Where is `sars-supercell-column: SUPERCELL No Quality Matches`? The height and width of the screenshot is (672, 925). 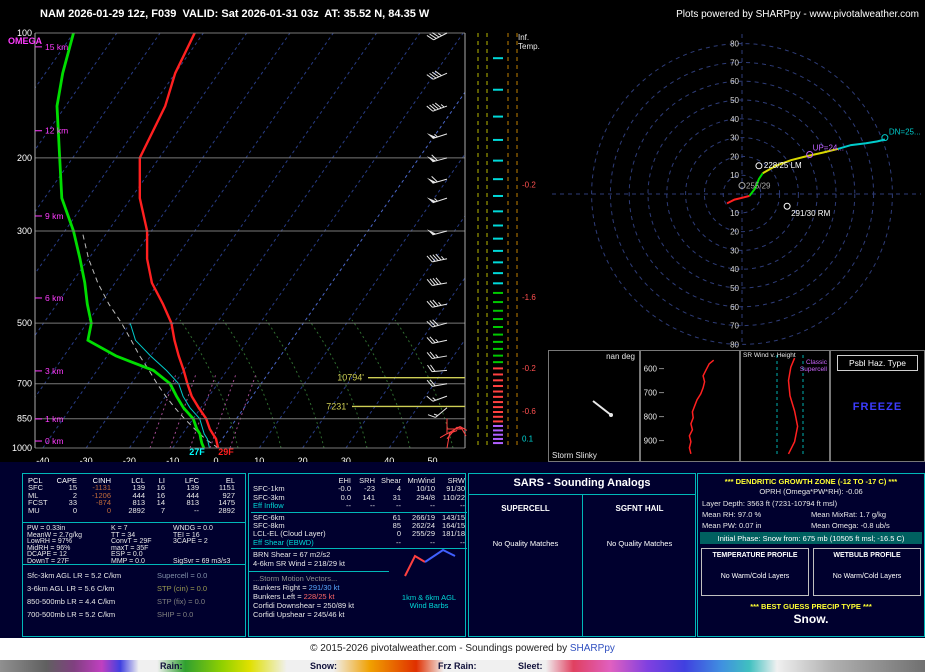 sars-supercell-column: SUPERCELL No Quality Matches is located at coordinates (525, 564).